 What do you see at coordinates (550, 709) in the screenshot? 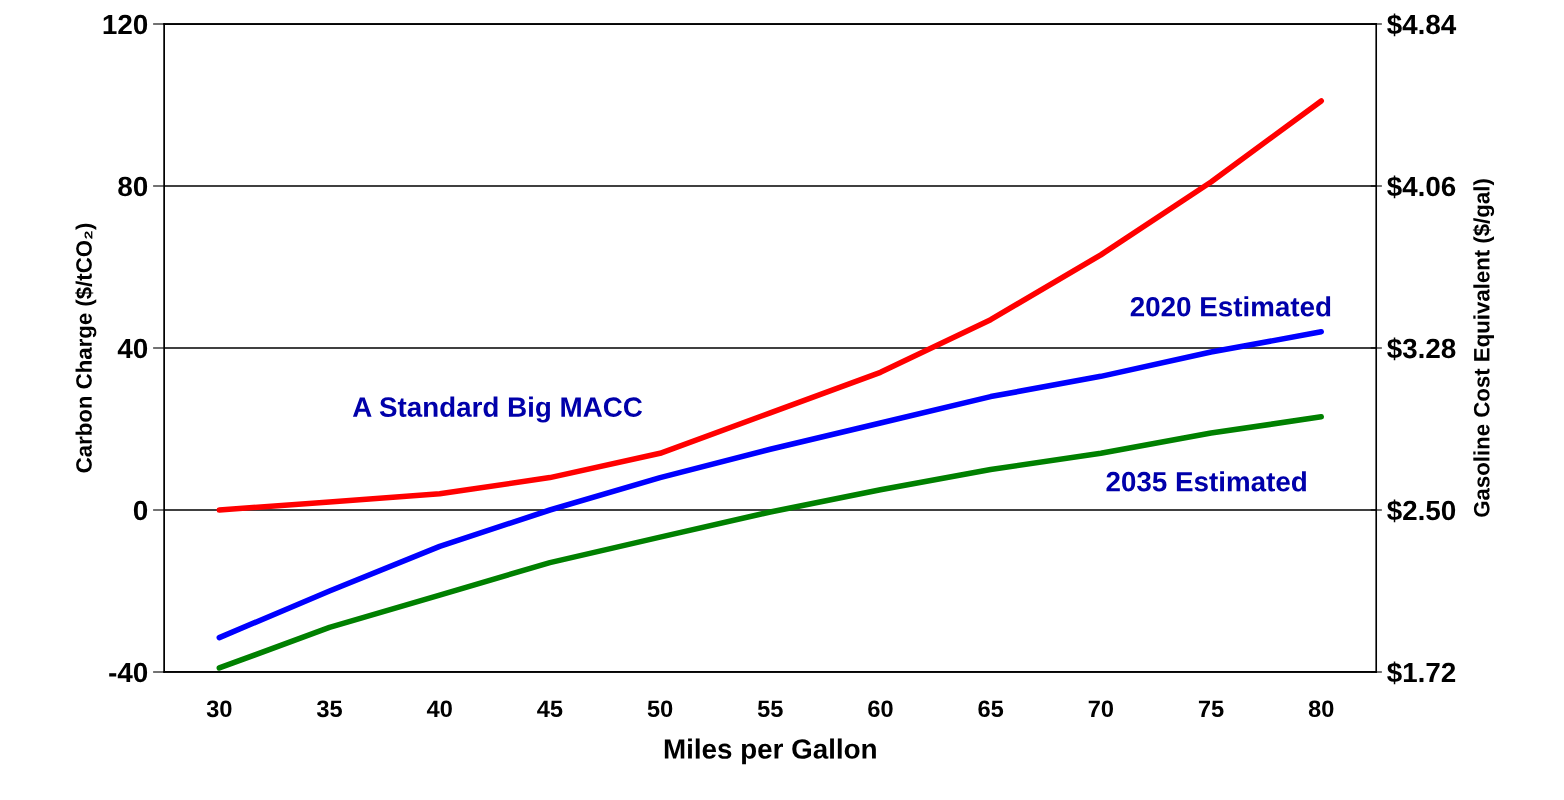
I see `x-tick-label: 45` at bounding box center [550, 709].